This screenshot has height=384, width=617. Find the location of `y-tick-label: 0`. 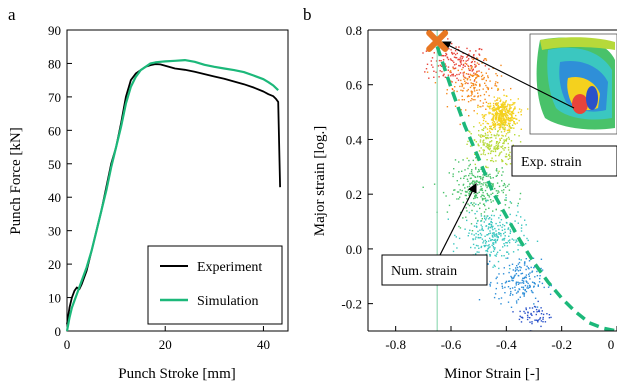

y-tick-label: 0 is located at coordinates (58, 331).